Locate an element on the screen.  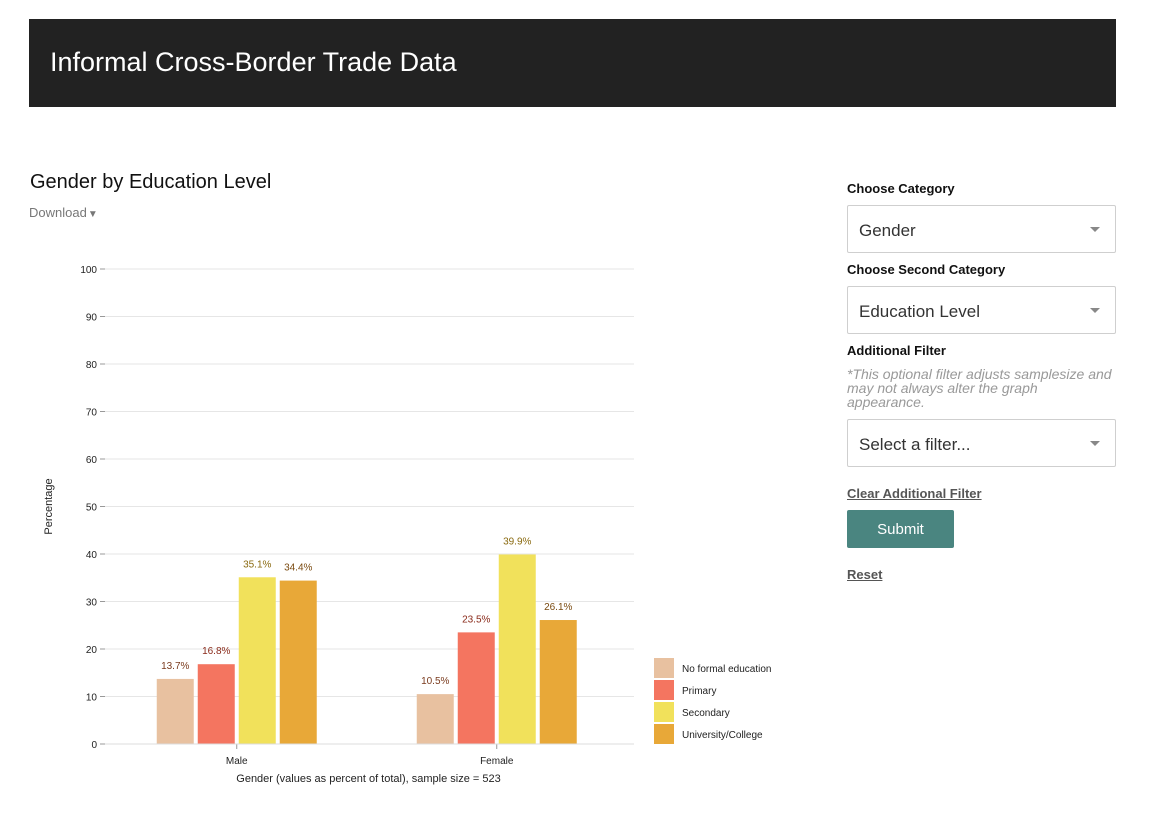
category-select: Gender is located at coordinates (981, 229).